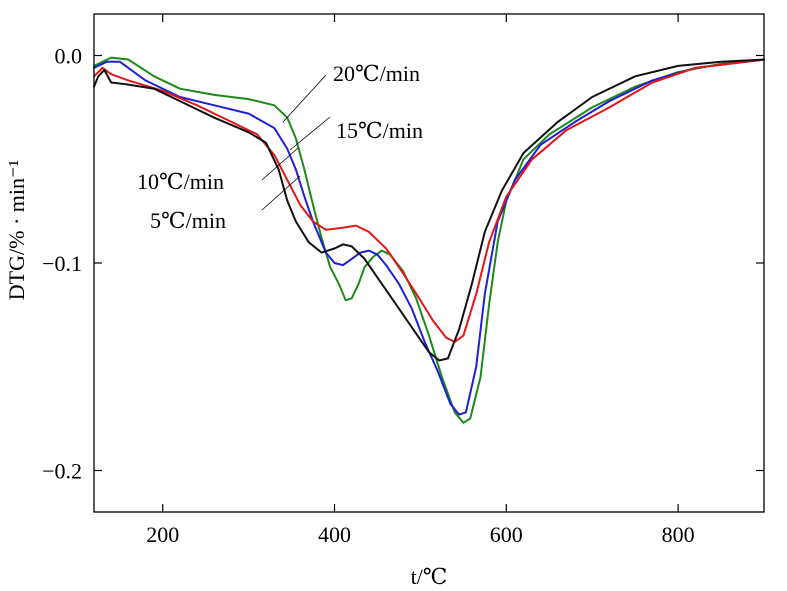 The image size is (787, 591). What do you see at coordinates (188, 220) in the screenshot?
I see `label-5c: 5℃/min` at bounding box center [188, 220].